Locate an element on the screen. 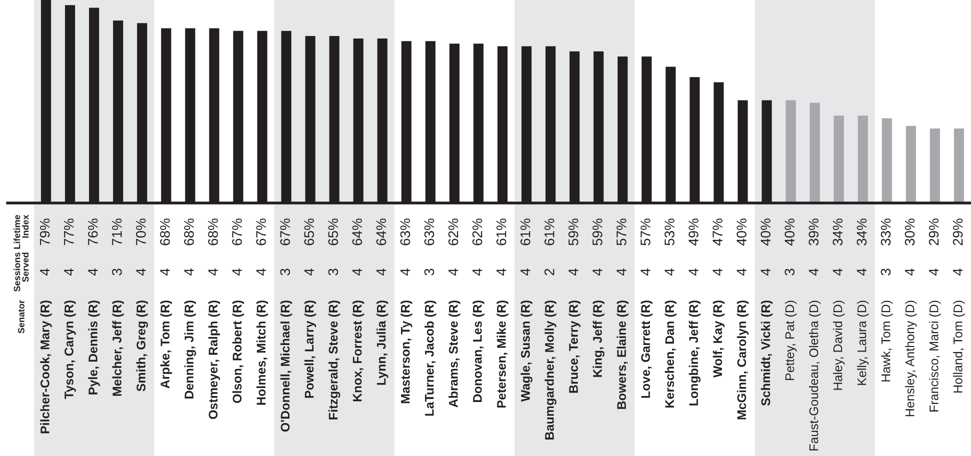 Image resolution: width=971 pixels, height=456 pixels. data-label: 47% is located at coordinates (717, 232).